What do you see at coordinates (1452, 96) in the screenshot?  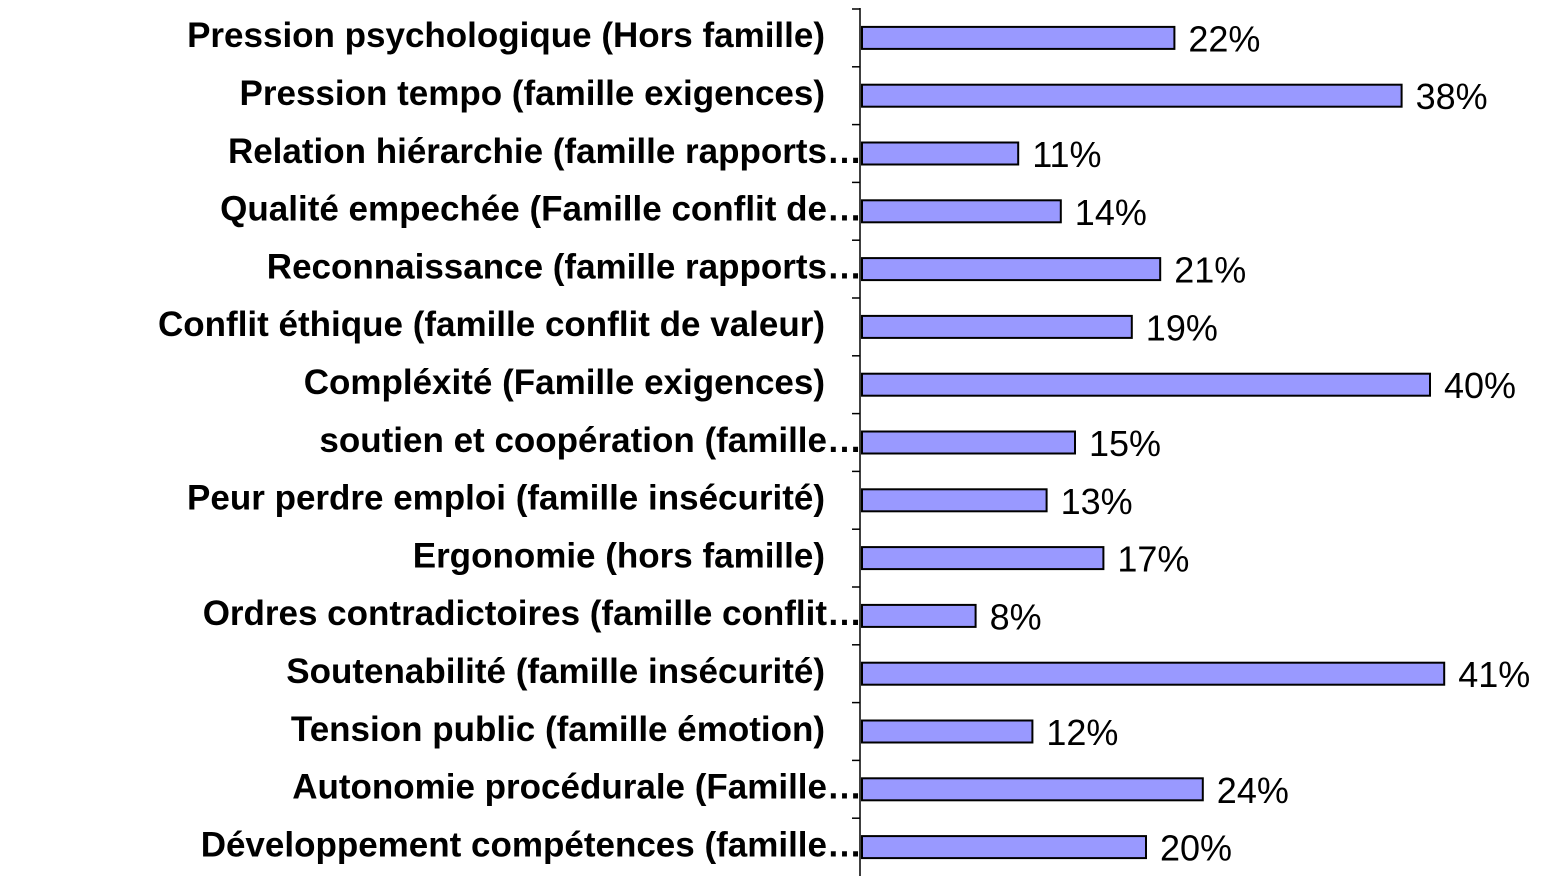 I see `value-label: 38%` at bounding box center [1452, 96].